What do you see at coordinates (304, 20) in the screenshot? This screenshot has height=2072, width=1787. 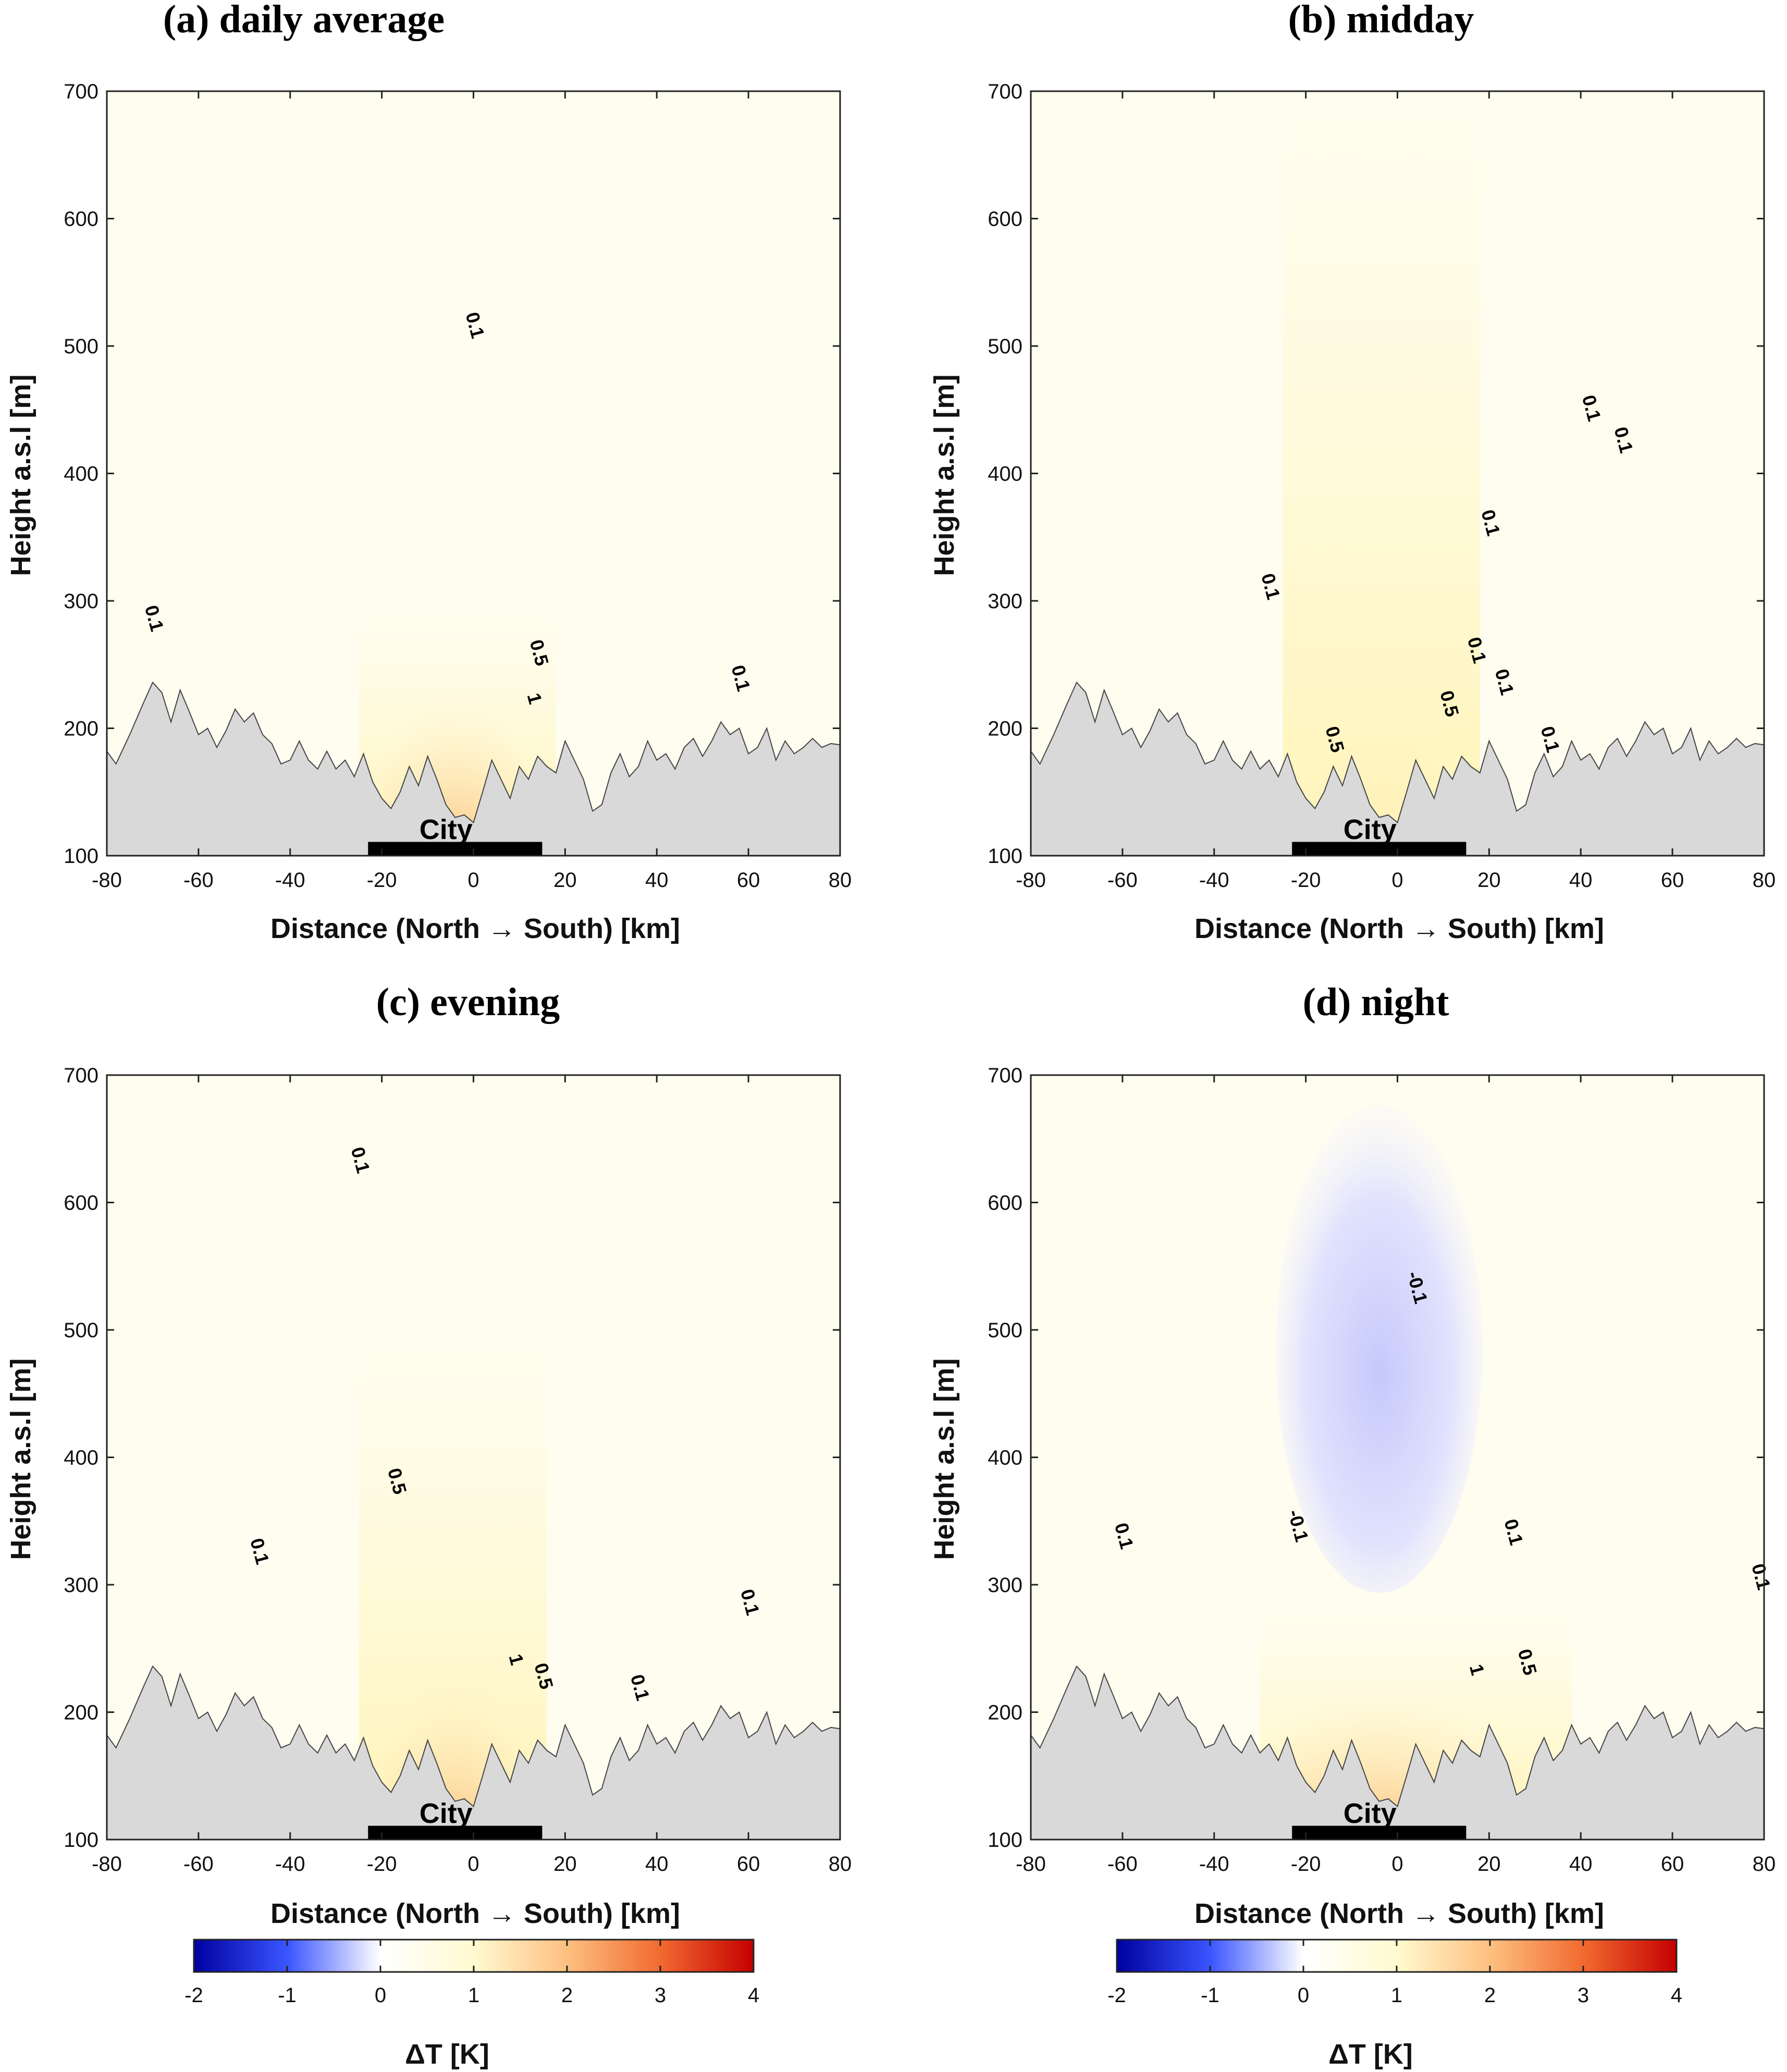 I see `panel-title: (a) daily average` at bounding box center [304, 20].